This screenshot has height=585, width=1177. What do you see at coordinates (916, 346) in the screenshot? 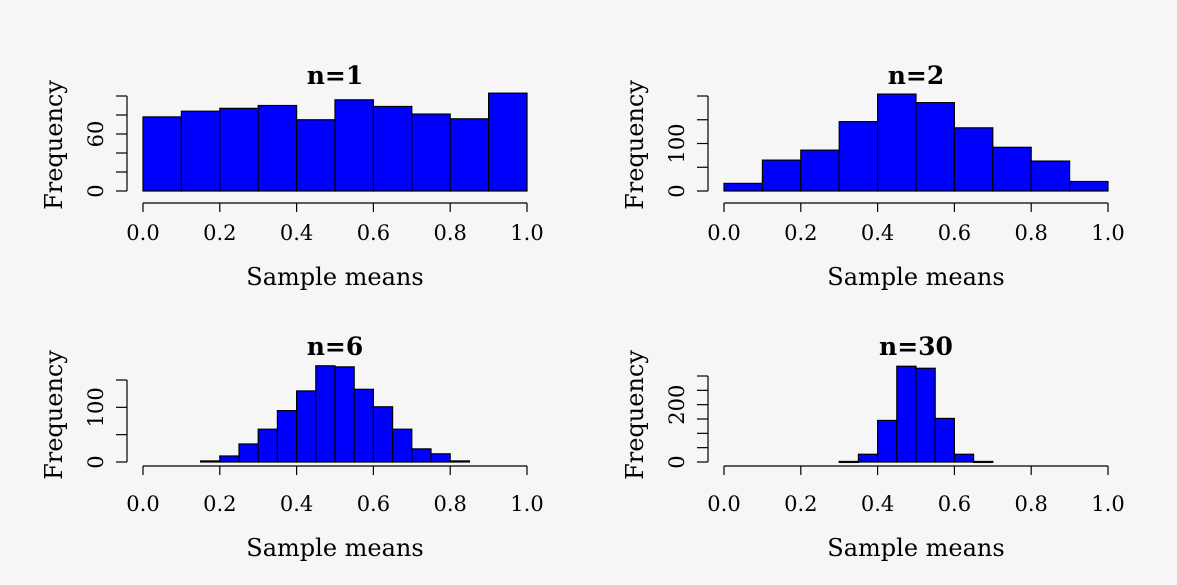
I see `chart-title-4: n=30` at bounding box center [916, 346].